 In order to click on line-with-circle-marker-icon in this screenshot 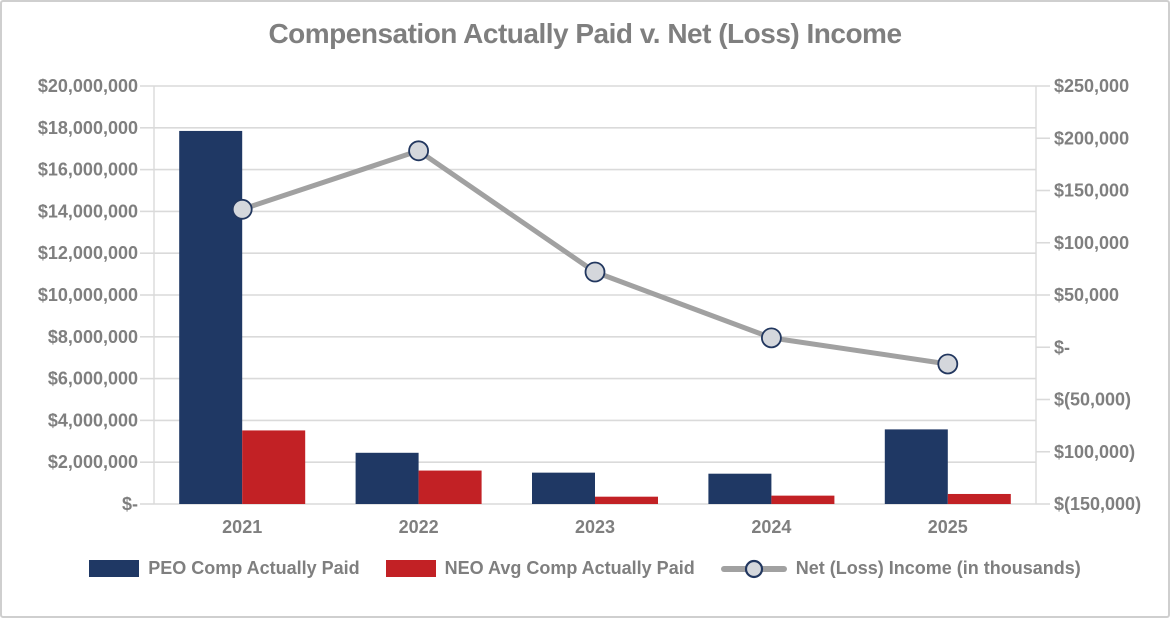, I will do `click(753, 568)`.